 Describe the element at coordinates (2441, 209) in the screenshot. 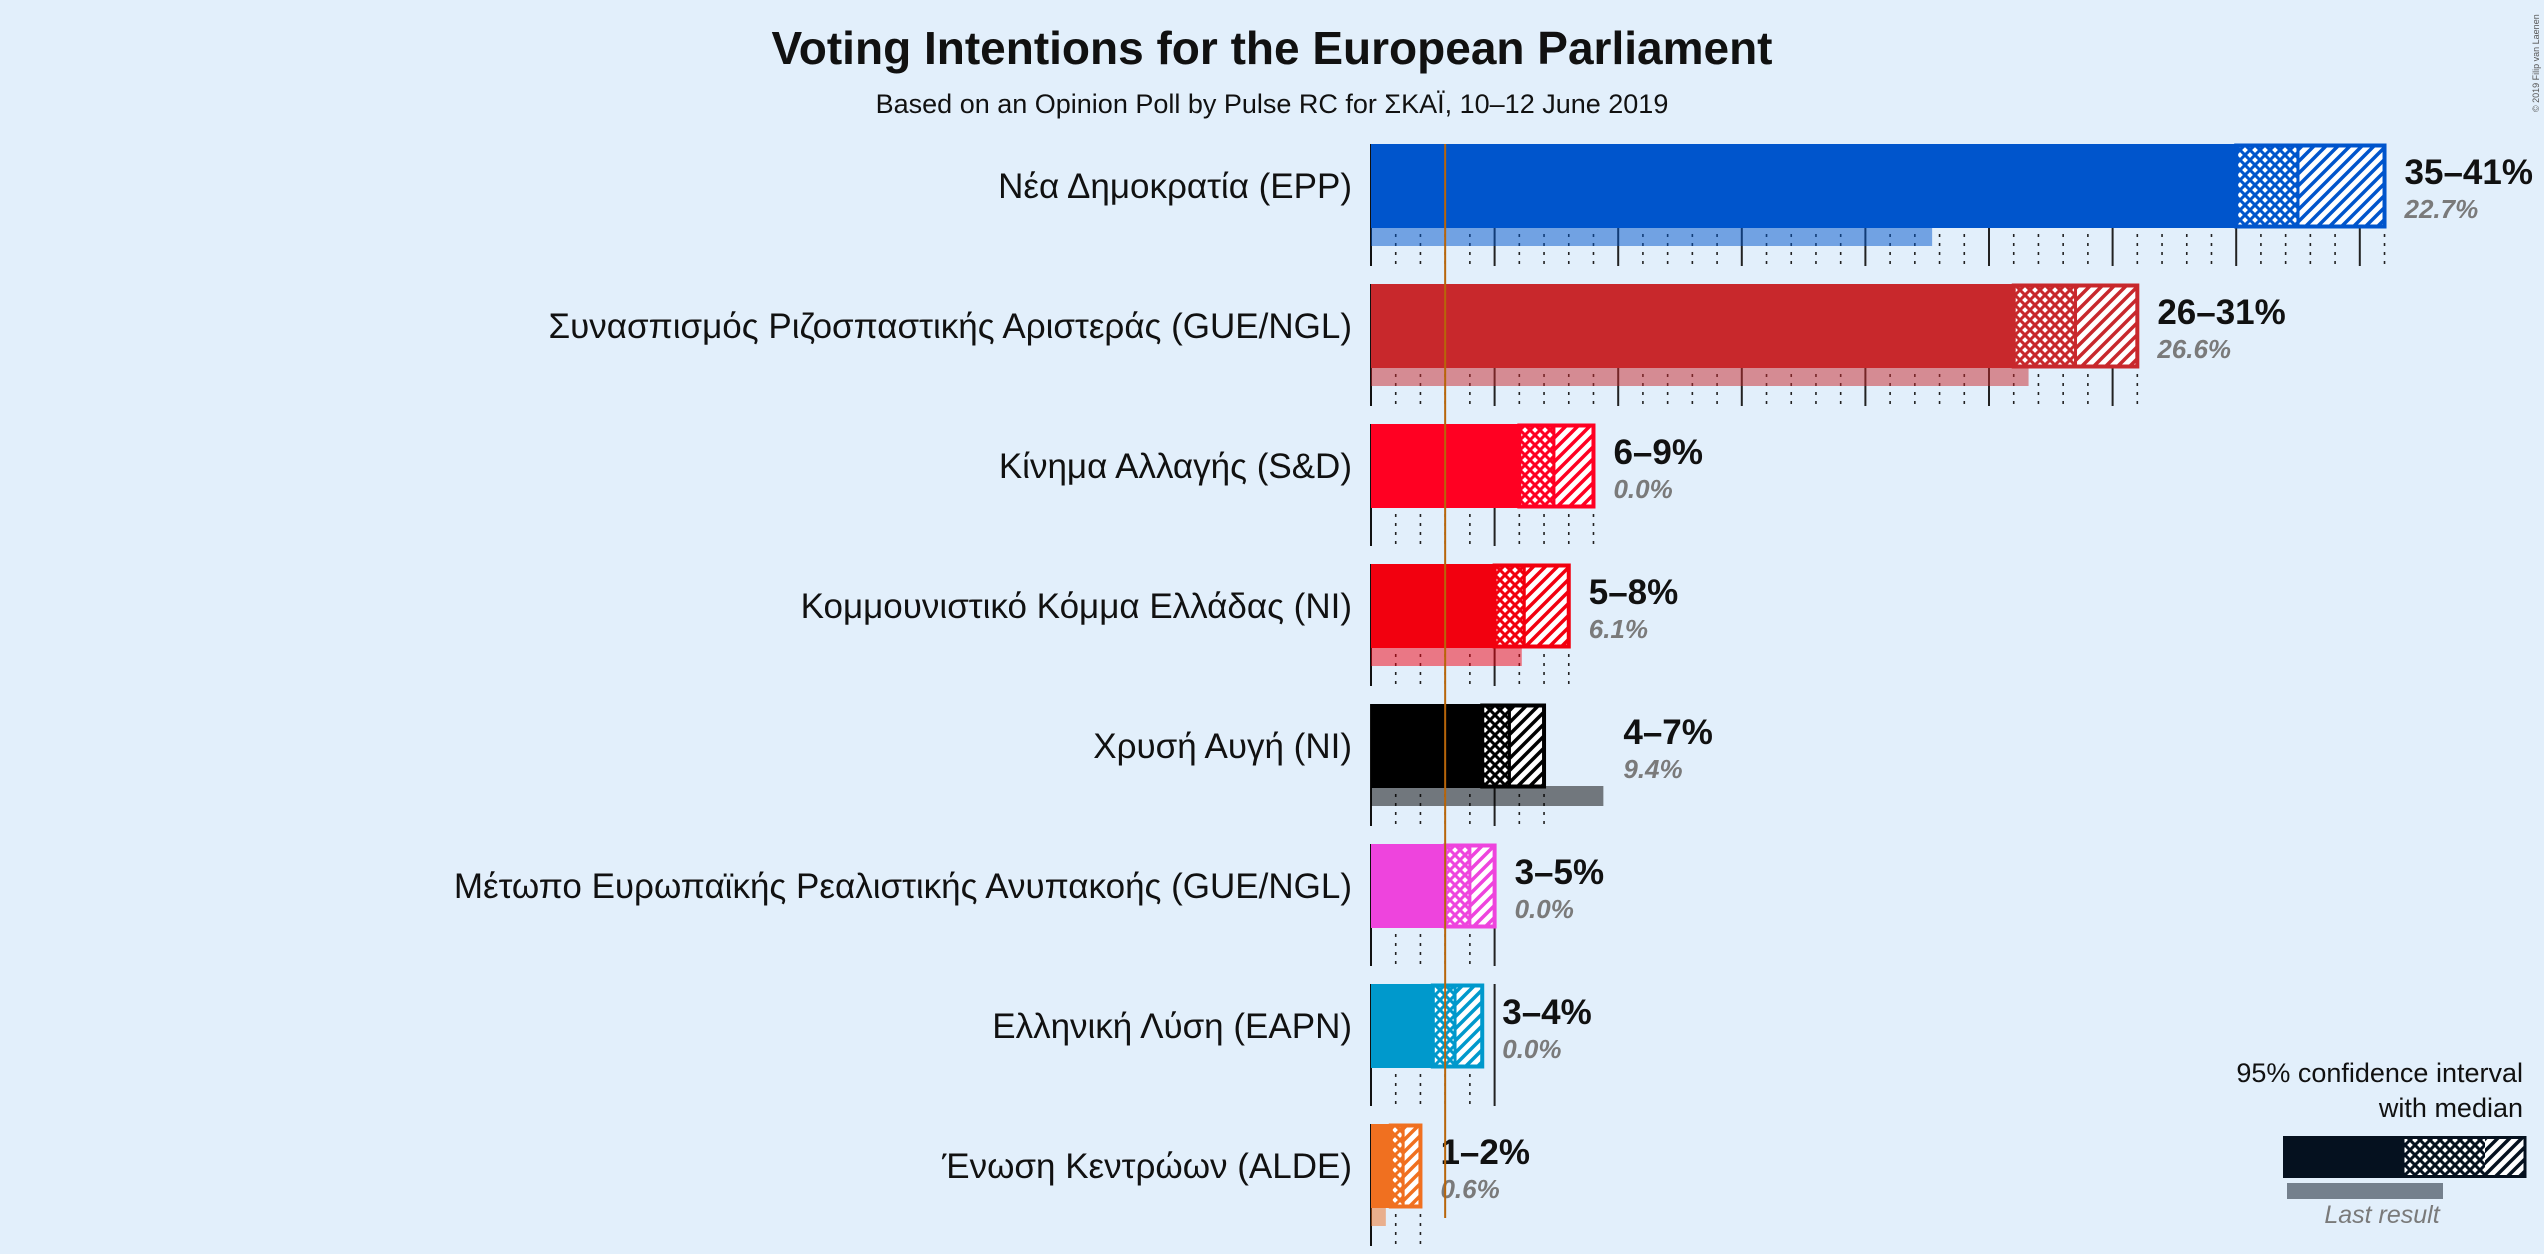

I see `last-result-label: 22.7%` at that location.